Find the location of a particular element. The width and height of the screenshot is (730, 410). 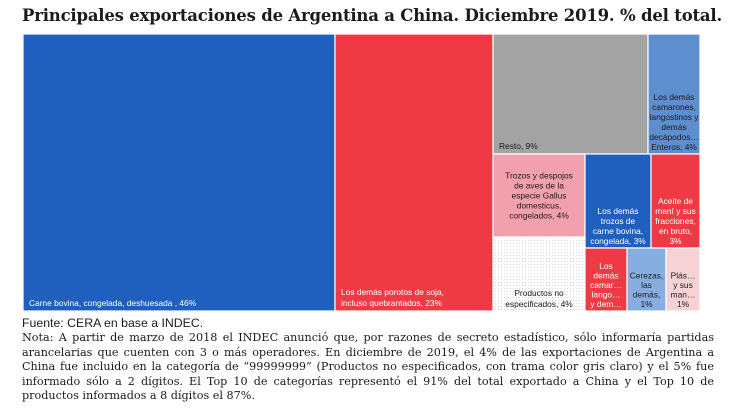

treemap-label-line: maní y sus is located at coordinates (675, 211).